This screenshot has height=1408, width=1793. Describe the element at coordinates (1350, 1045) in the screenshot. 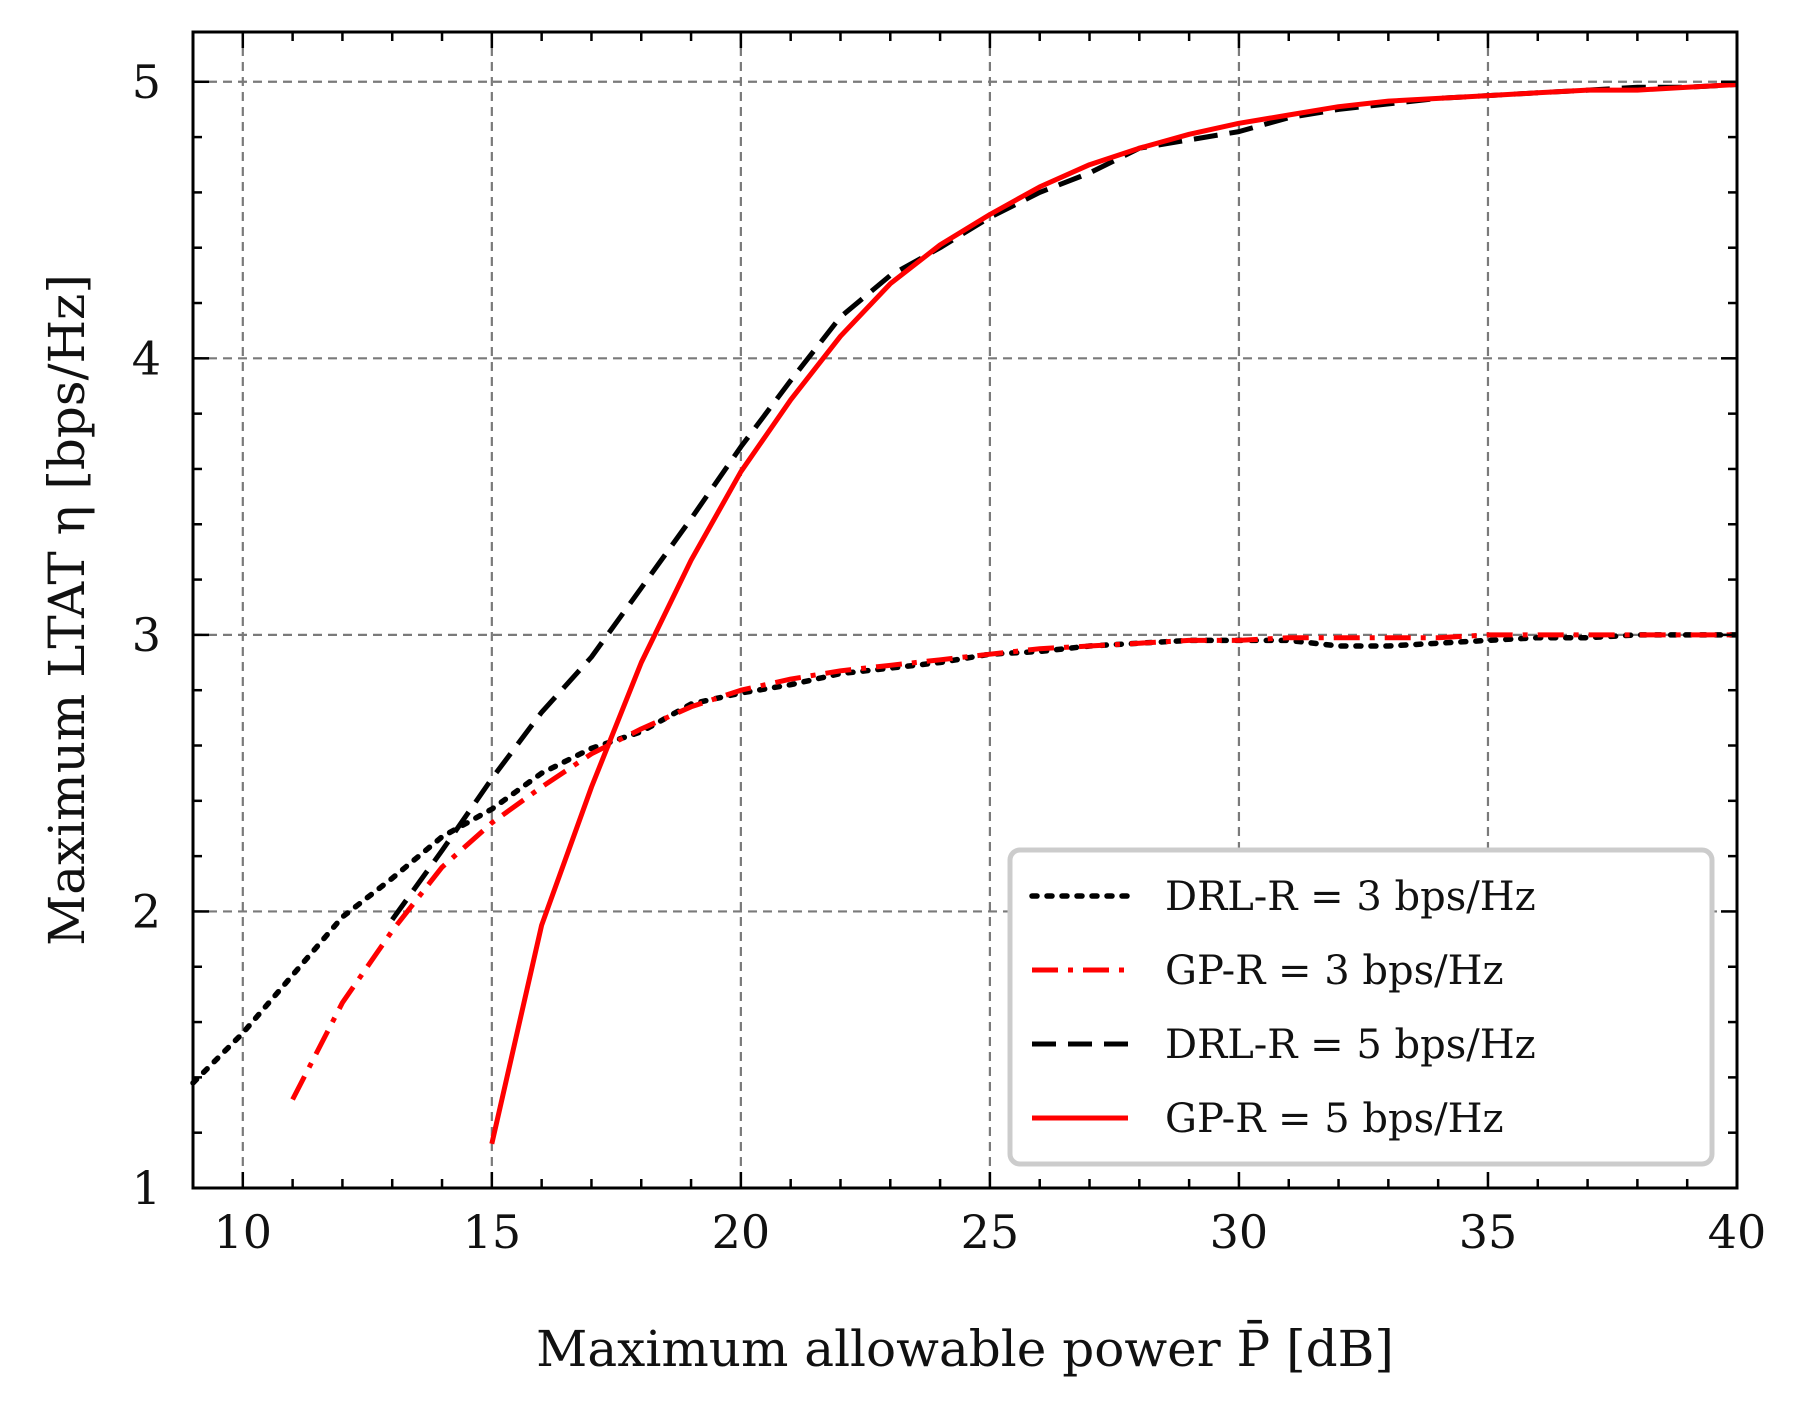

I see `legend-label: DRL-R = 5 bps/Hz` at that location.